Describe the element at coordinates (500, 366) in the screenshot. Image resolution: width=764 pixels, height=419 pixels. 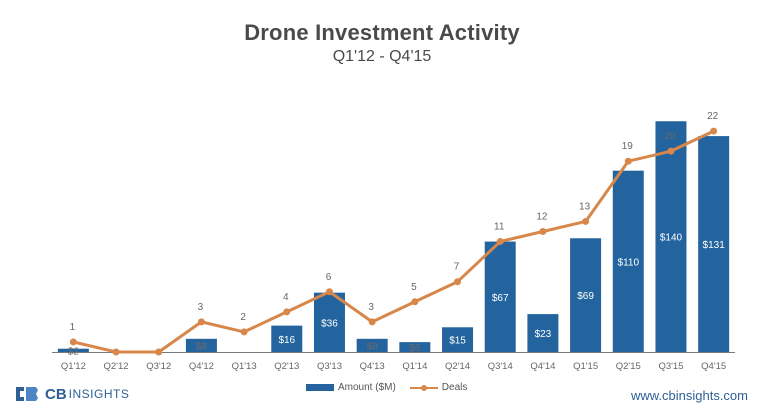
I see `x-tick-label-10: Q3'14` at that location.